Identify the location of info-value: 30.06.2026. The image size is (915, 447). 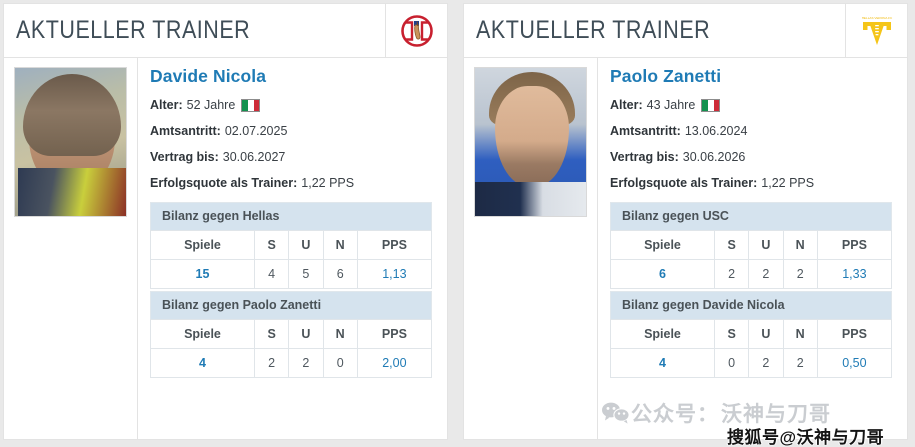
(714, 157).